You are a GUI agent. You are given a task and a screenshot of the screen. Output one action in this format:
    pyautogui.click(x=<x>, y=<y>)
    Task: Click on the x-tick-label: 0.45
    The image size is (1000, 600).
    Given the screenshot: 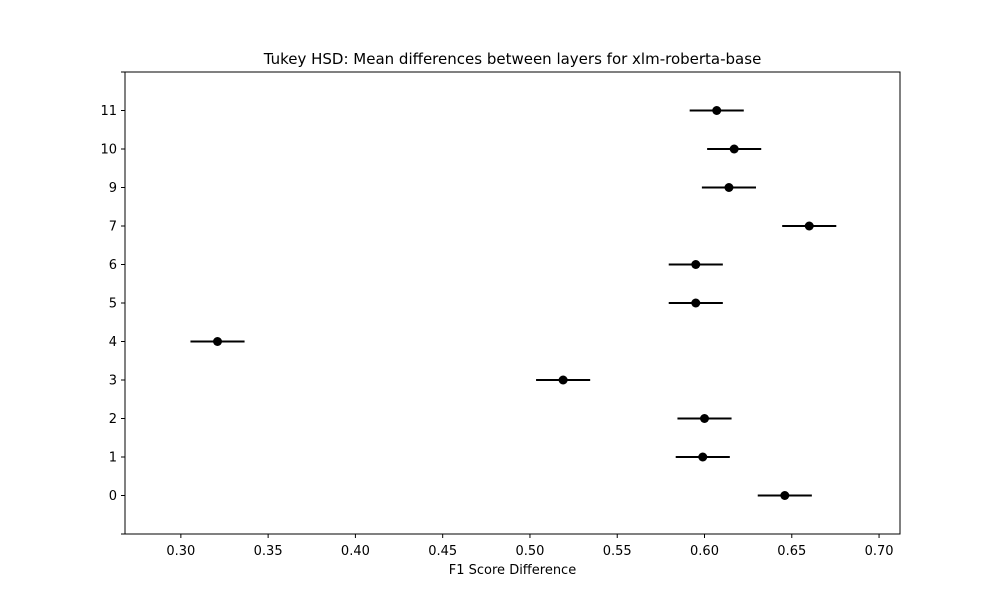 What is the action you would take?
    pyautogui.click(x=442, y=551)
    